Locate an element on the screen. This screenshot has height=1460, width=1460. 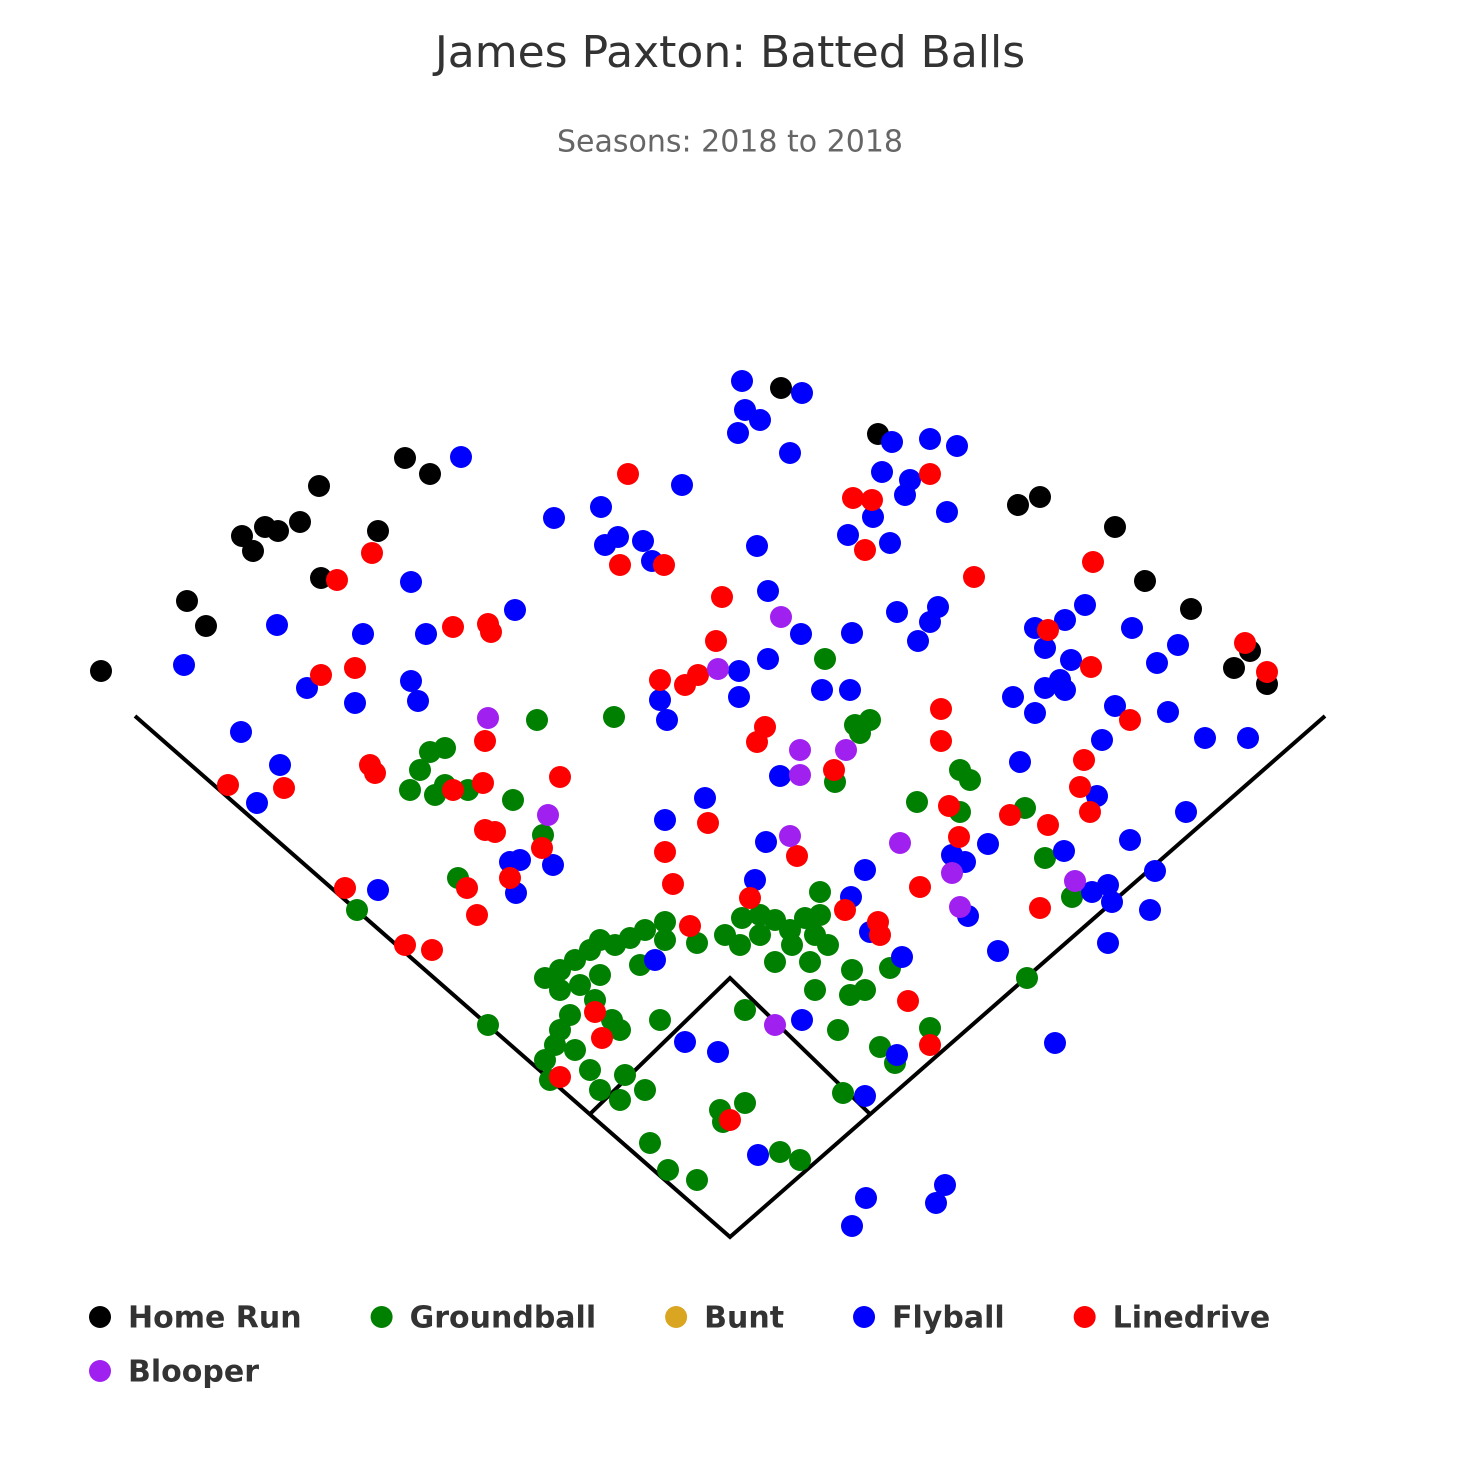
legend-label: Flyball is located at coordinates (948, 1318).